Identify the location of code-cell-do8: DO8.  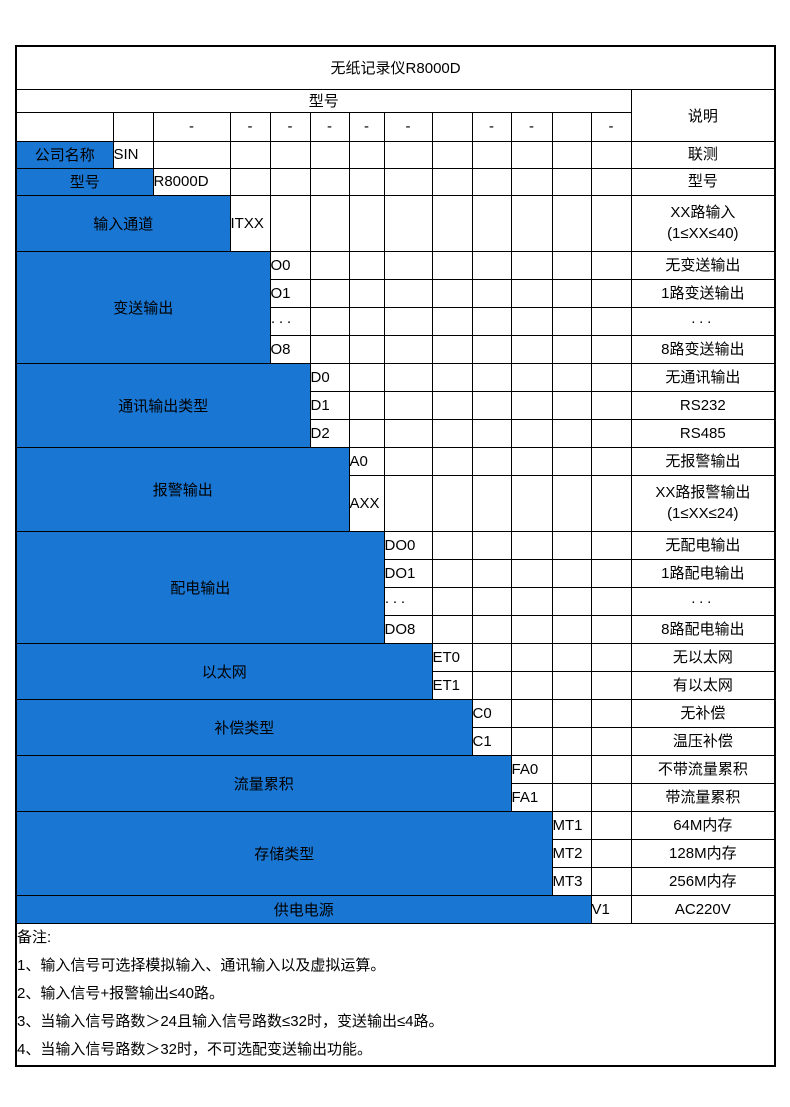
(408, 629).